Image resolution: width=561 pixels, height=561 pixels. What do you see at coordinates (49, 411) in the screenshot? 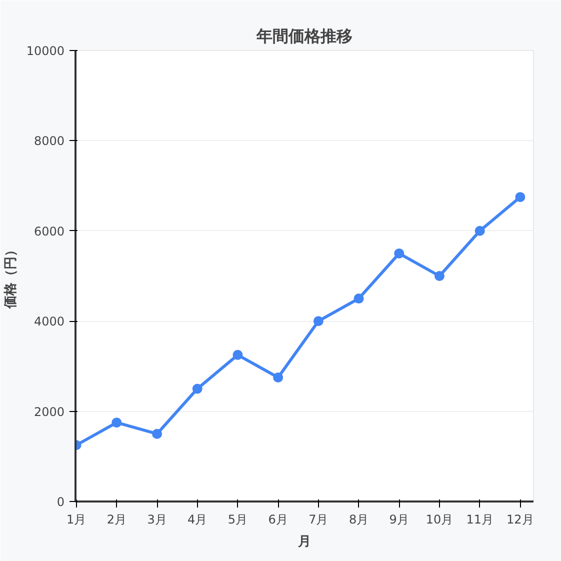
I see `y-tick-label: 2000` at bounding box center [49, 411].